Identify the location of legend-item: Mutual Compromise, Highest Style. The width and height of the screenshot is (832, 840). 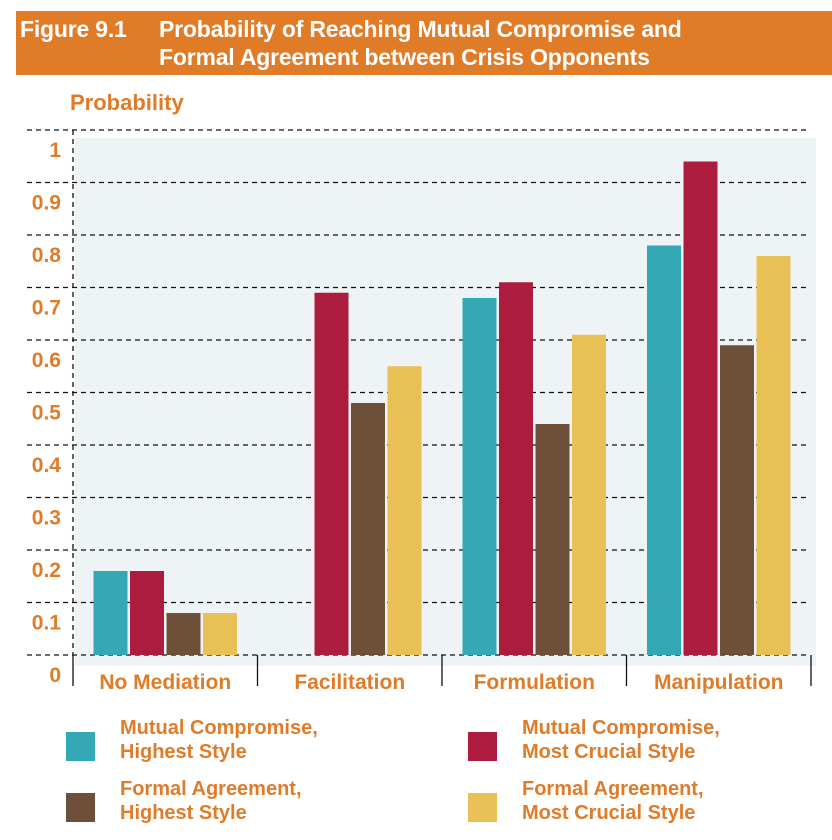
(246, 747).